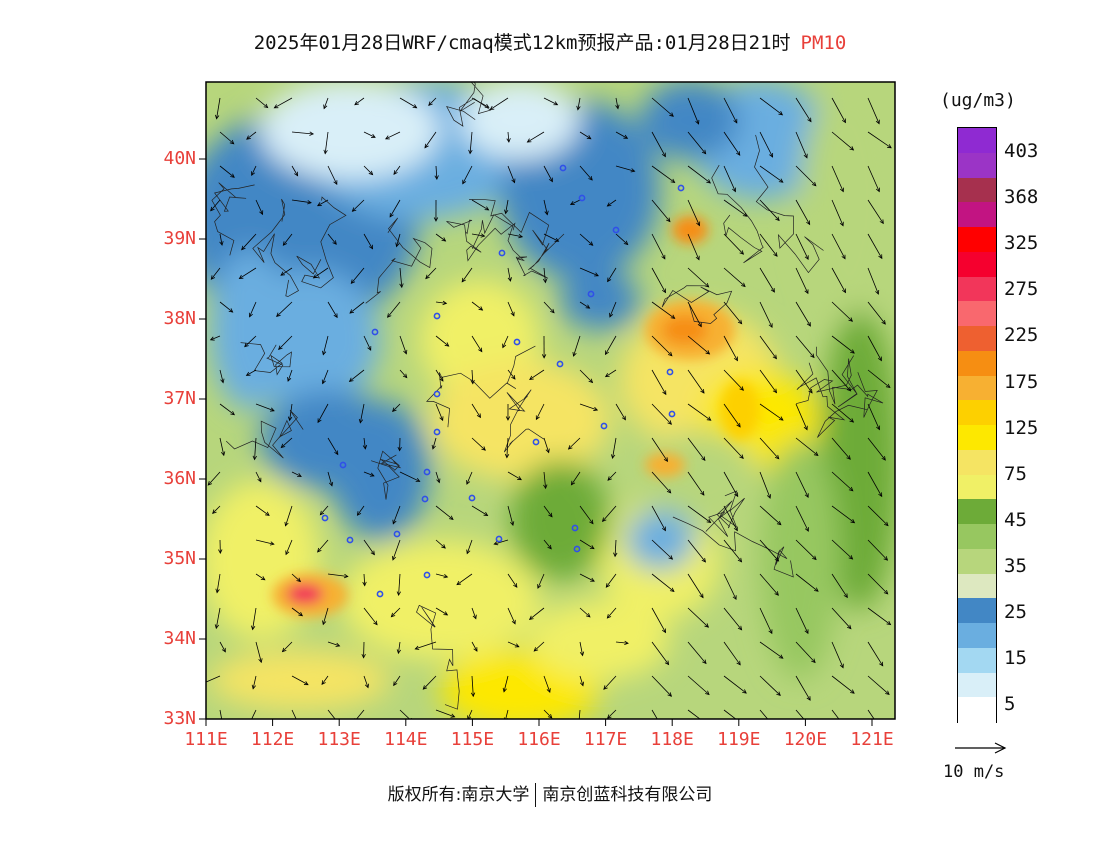  What do you see at coordinates (1021, 197) in the screenshot?
I see `legend-label: 368` at bounding box center [1021, 197].